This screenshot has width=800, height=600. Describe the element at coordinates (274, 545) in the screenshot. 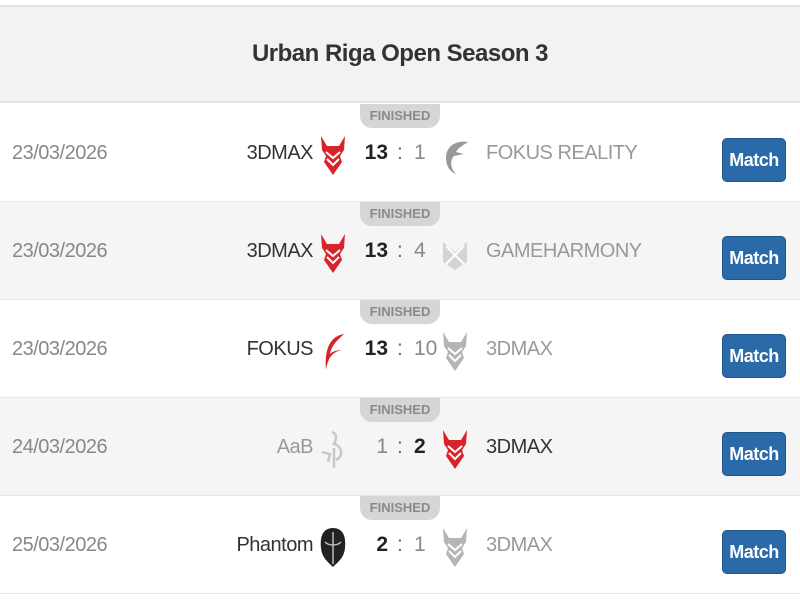

I see `team1-name: Phantom` at that location.